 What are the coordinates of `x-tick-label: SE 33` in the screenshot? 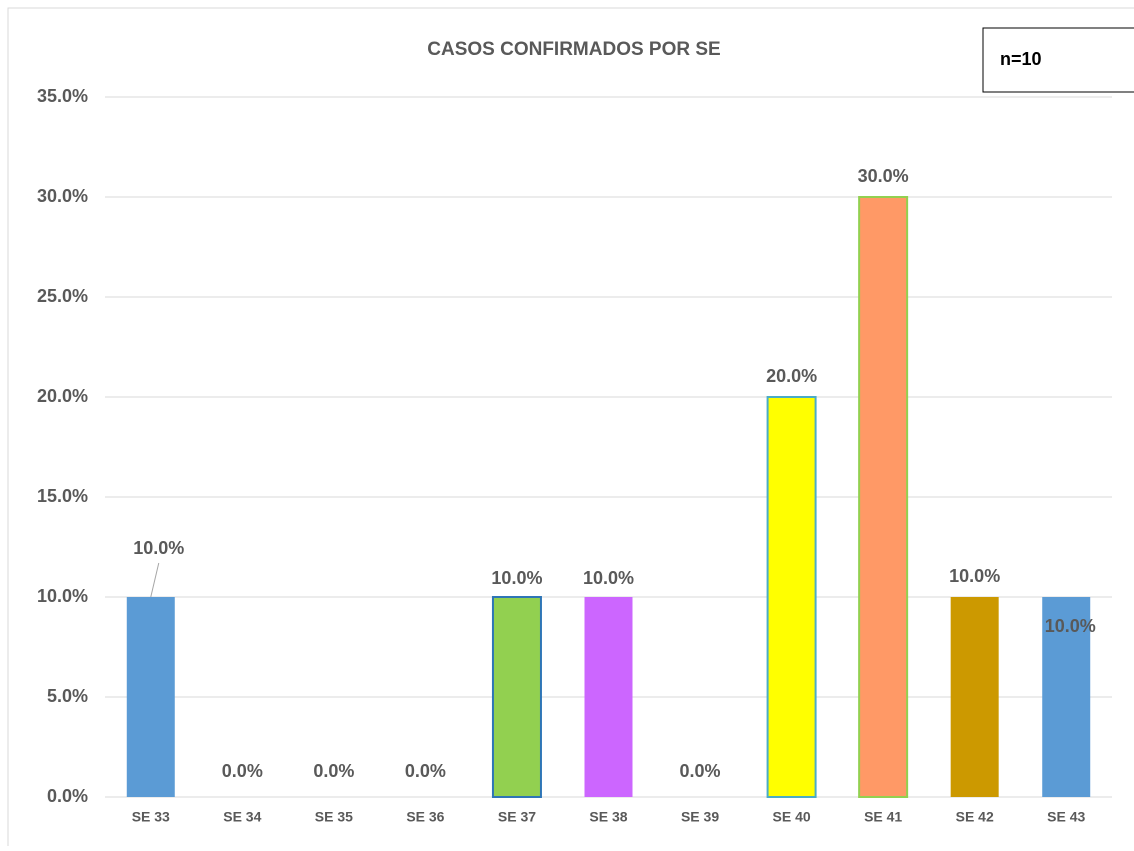 It's located at (151, 817).